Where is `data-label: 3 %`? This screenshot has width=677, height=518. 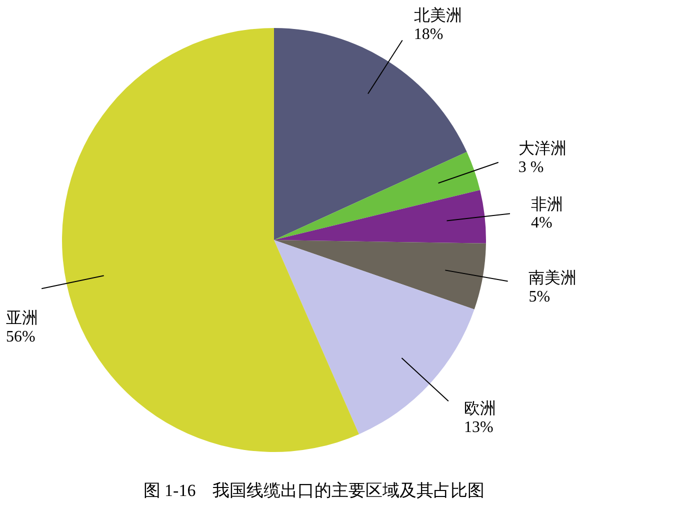 data-label: 3 % is located at coordinates (531, 167).